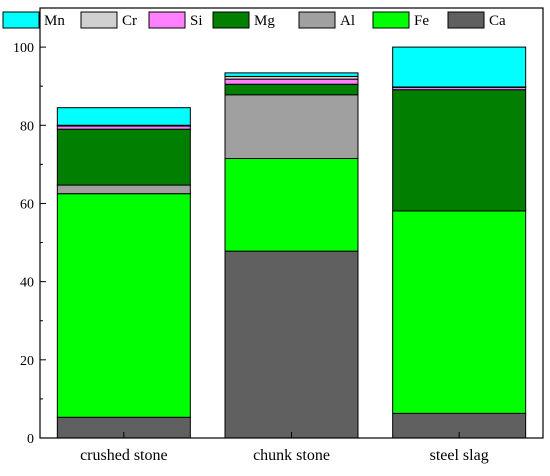 Image resolution: width=550 pixels, height=476 pixels. What do you see at coordinates (291, 455) in the screenshot?
I see `x-tick-label: chunk stone` at bounding box center [291, 455].